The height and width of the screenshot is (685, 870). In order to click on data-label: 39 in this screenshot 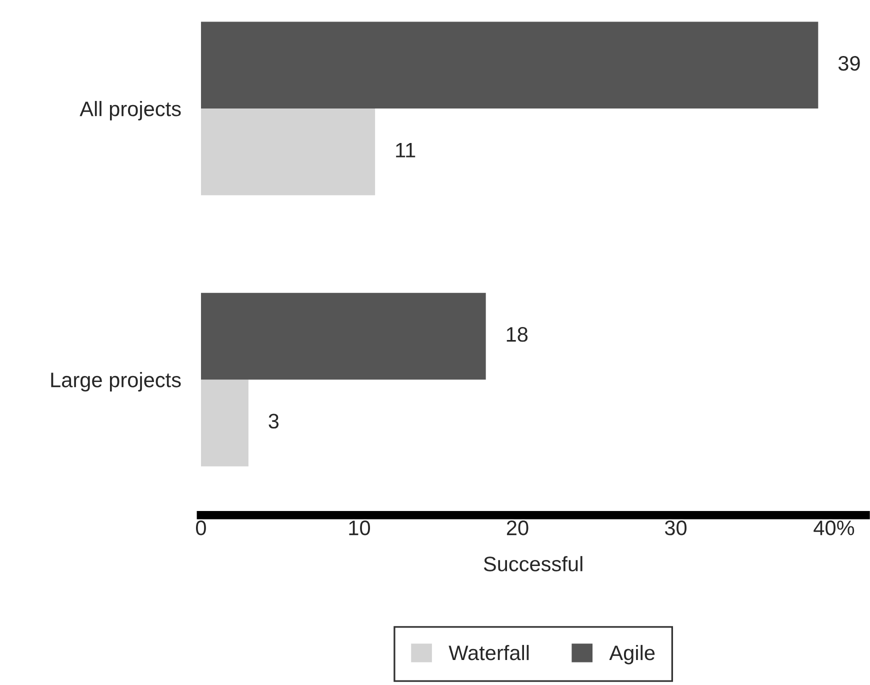, I will do `click(849, 63)`.